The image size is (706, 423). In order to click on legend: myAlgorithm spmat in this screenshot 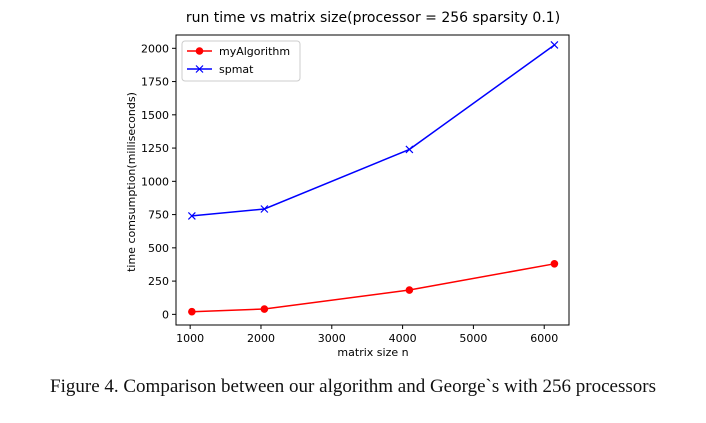, I will do `click(241, 61)`.